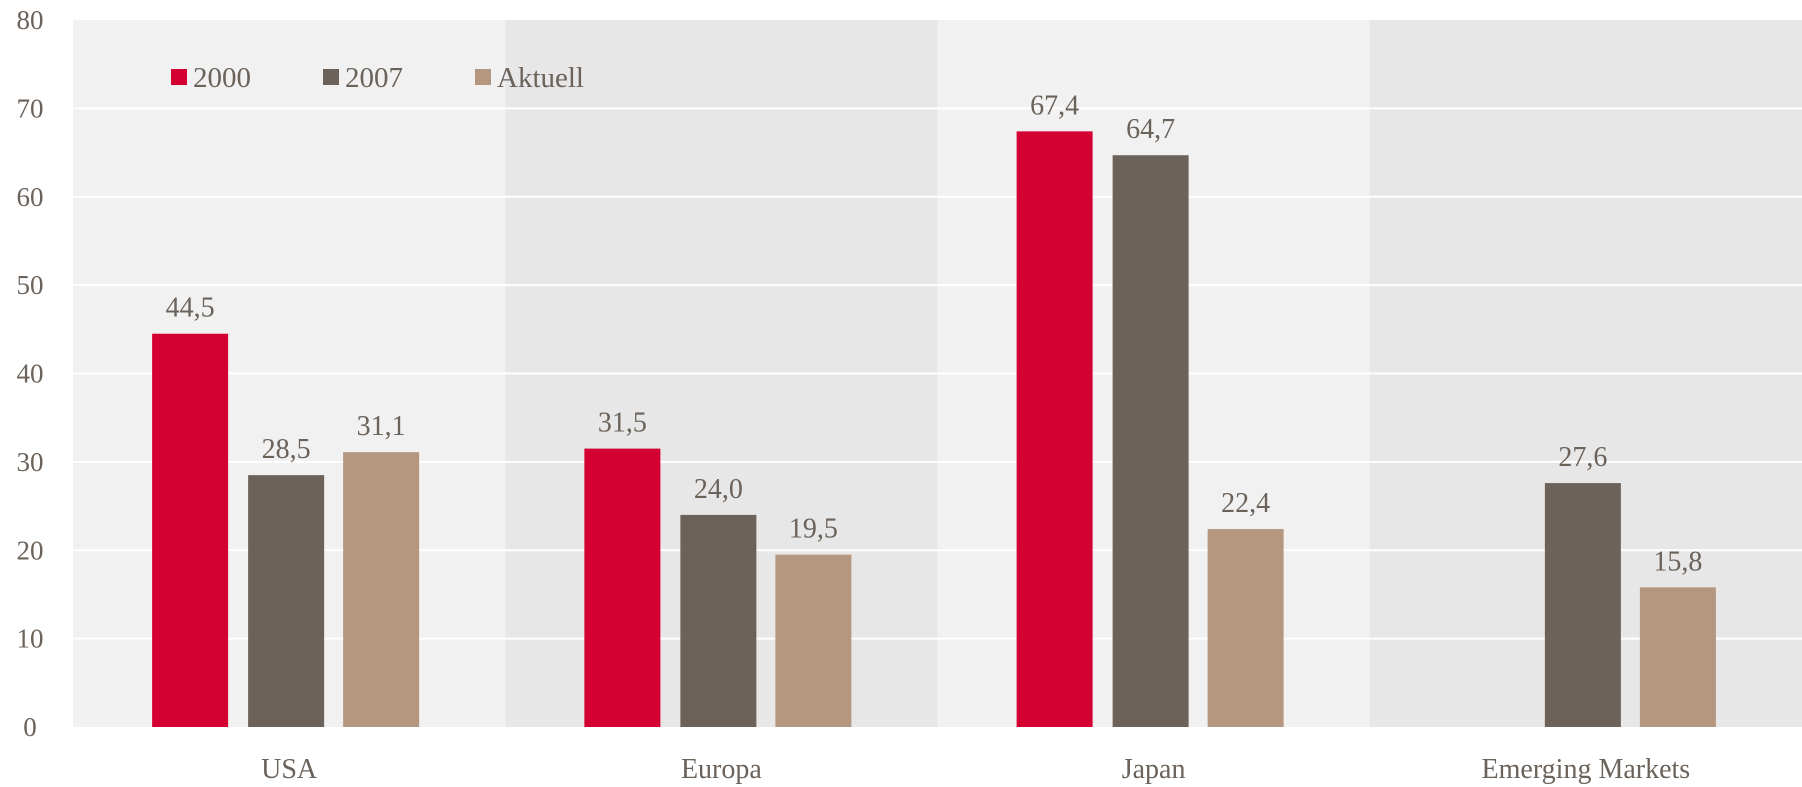 The width and height of the screenshot is (1802, 787). Describe the element at coordinates (30, 285) in the screenshot. I see `y-tick-label: 50` at that location.